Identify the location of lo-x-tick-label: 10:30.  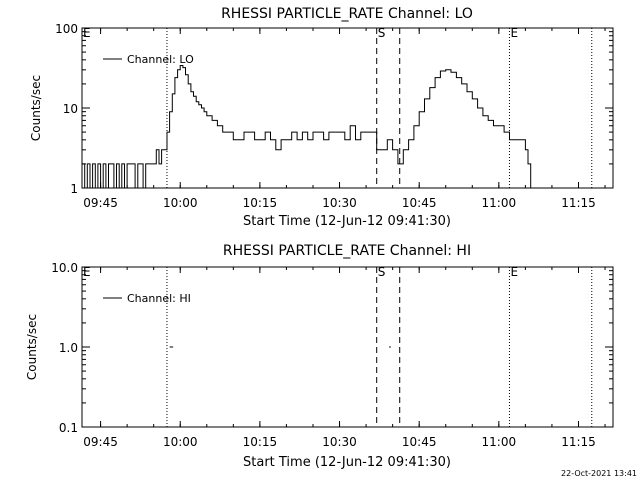
(339, 203).